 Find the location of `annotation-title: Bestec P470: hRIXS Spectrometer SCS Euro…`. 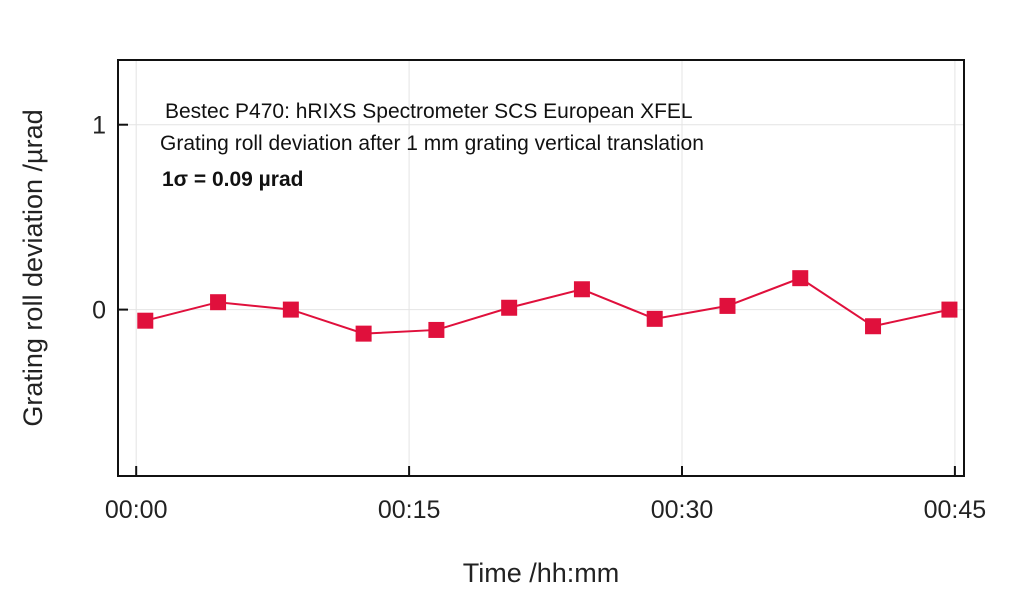

annotation-title: Bestec P470: hRIXS Spectrometer SCS Euro… is located at coordinates (429, 111).